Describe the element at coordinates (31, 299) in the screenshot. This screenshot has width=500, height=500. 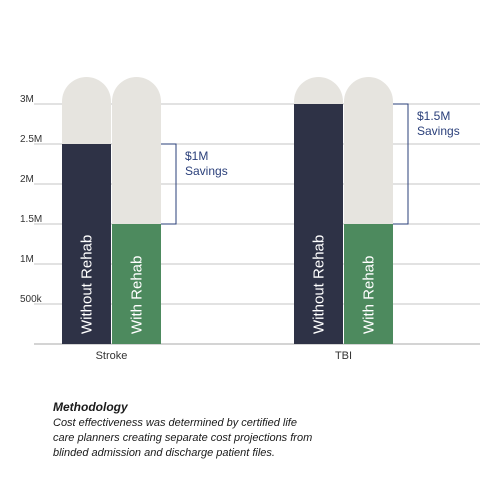
I see `y-tick-label: 500k` at that location.